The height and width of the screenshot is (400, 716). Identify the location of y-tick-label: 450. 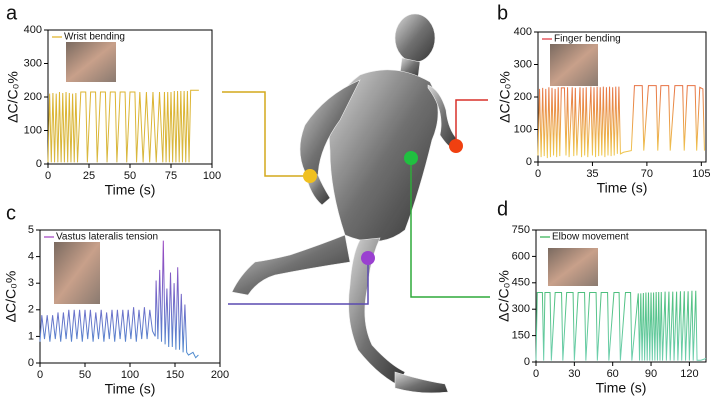
(521, 283).